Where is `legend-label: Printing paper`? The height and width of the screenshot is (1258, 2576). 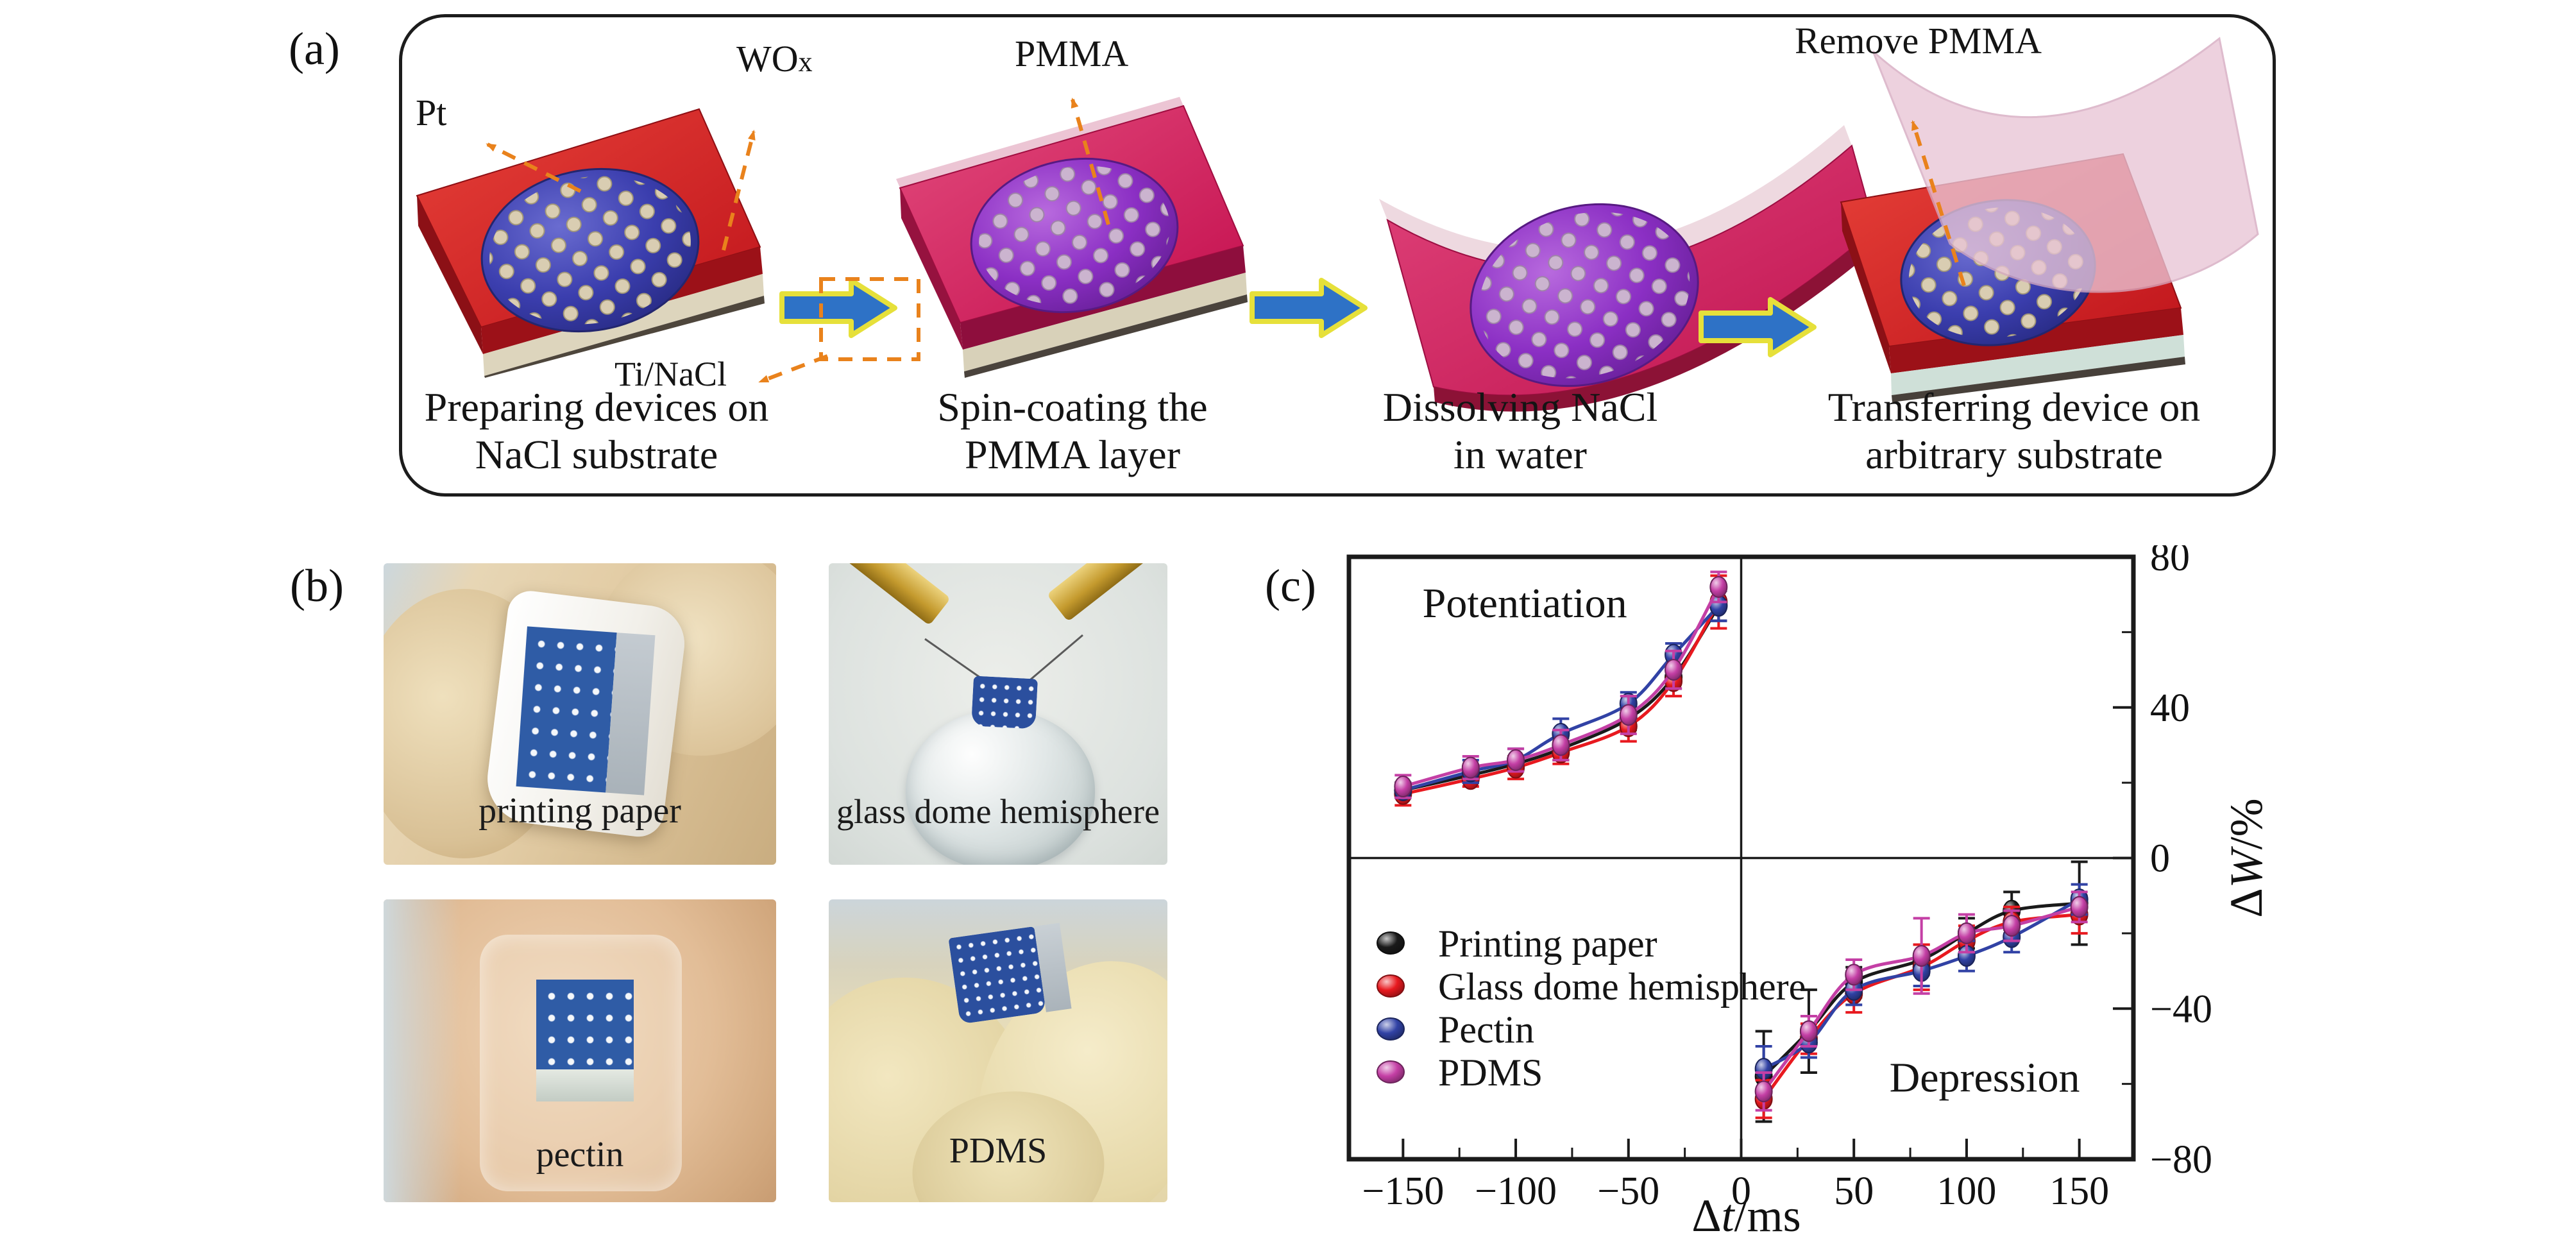
legend-label: Printing paper is located at coordinates (1547, 943).